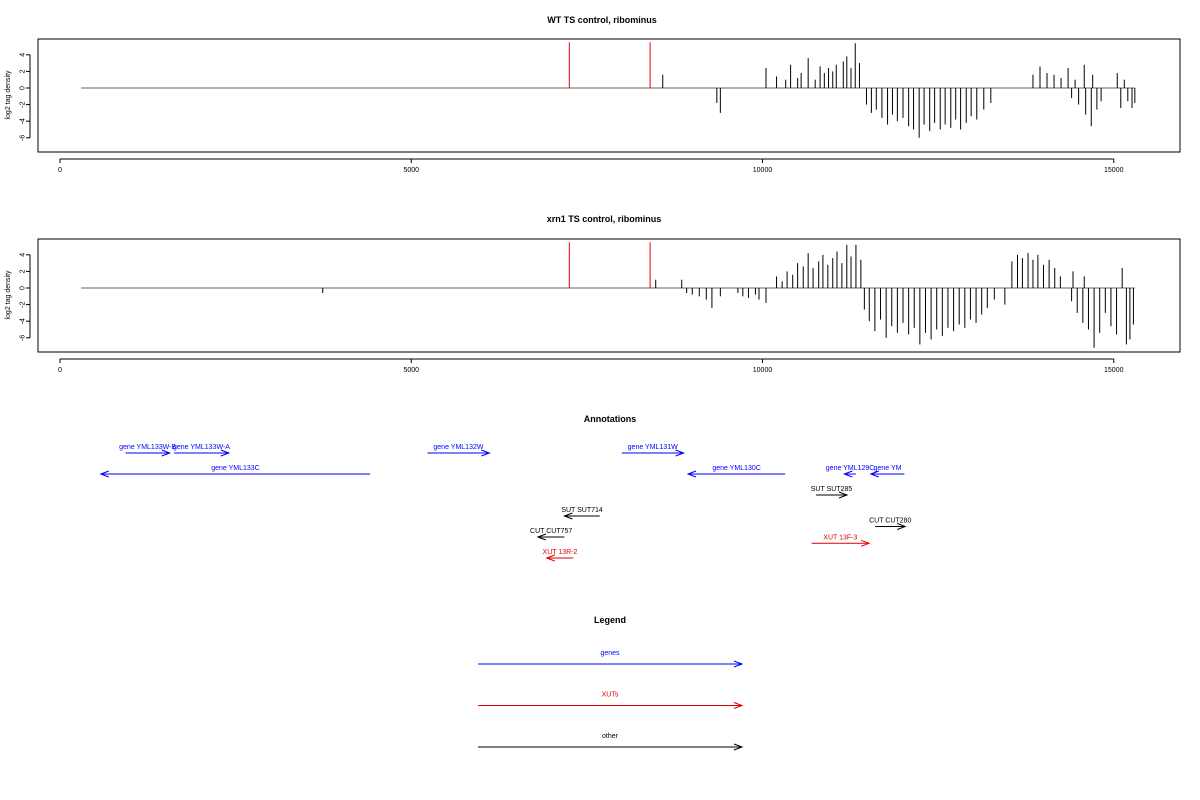 The width and height of the screenshot is (1200, 800). What do you see at coordinates (832, 489) in the screenshot?
I see `annotation-label: SUT SUT285` at bounding box center [832, 489].